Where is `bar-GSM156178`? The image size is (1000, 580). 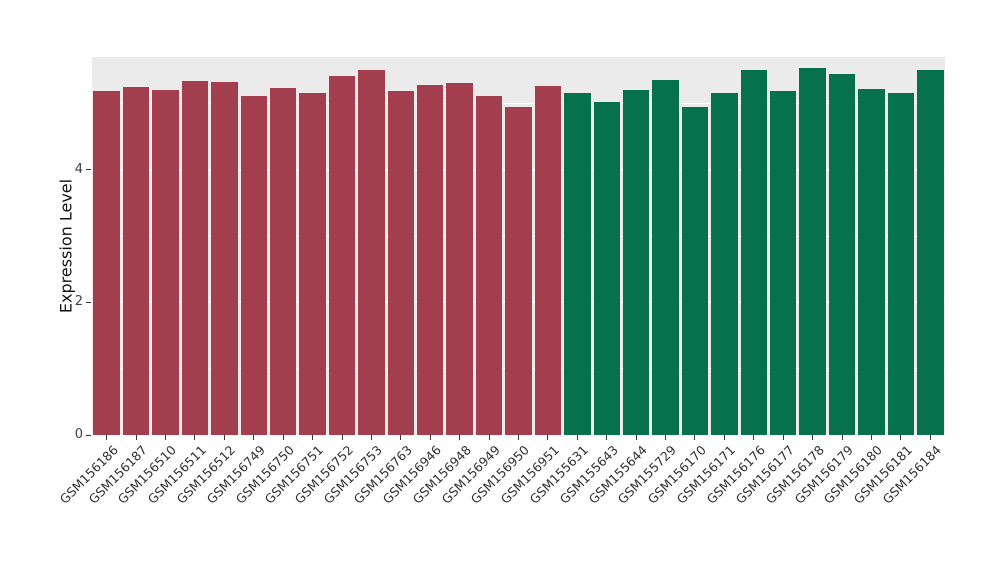 bar-GSM156178 is located at coordinates (812, 251).